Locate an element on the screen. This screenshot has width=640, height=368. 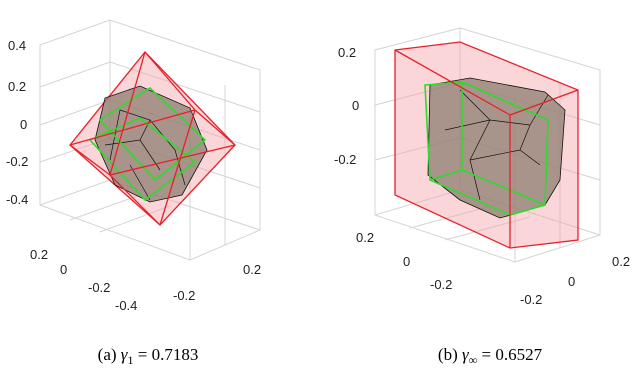
octahedron-edges is located at coordinates (152, 138).